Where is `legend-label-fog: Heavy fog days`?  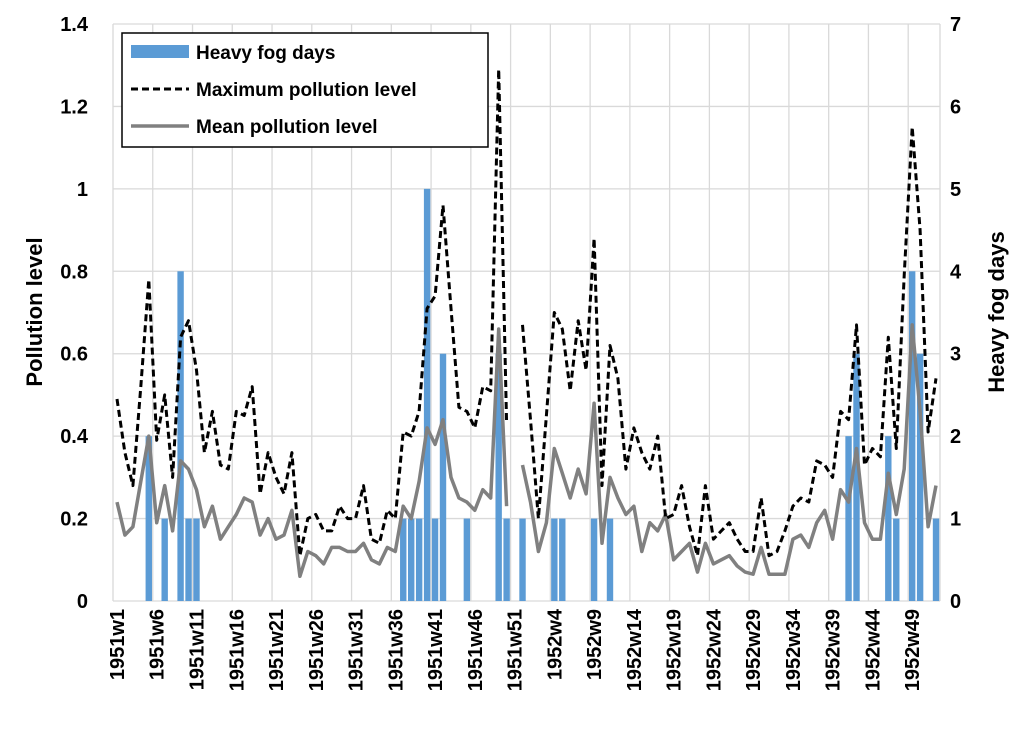 legend-label-fog: Heavy fog days is located at coordinates (265, 53).